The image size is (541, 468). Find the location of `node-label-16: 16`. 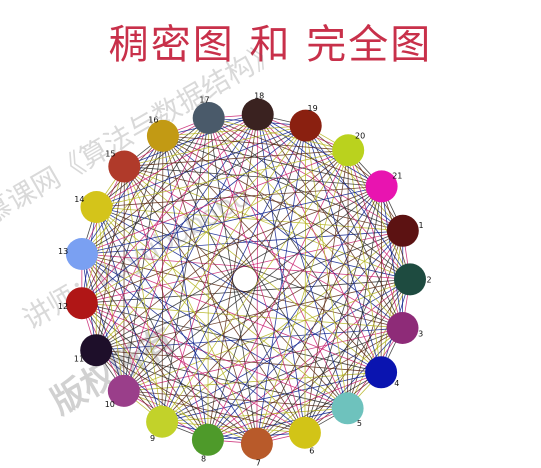

node-label-16: 16 is located at coordinates (153, 119).